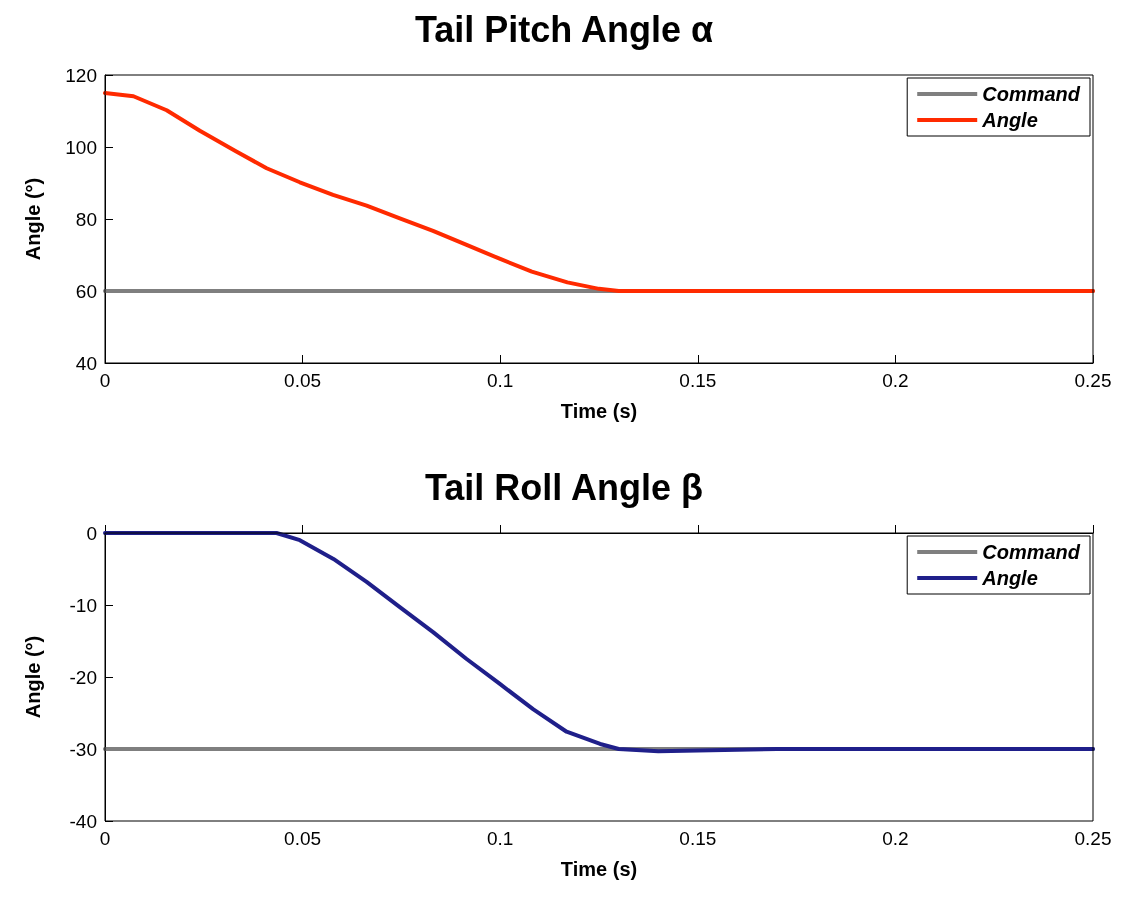  I want to click on y-tick-label: -30, so click(83, 749).